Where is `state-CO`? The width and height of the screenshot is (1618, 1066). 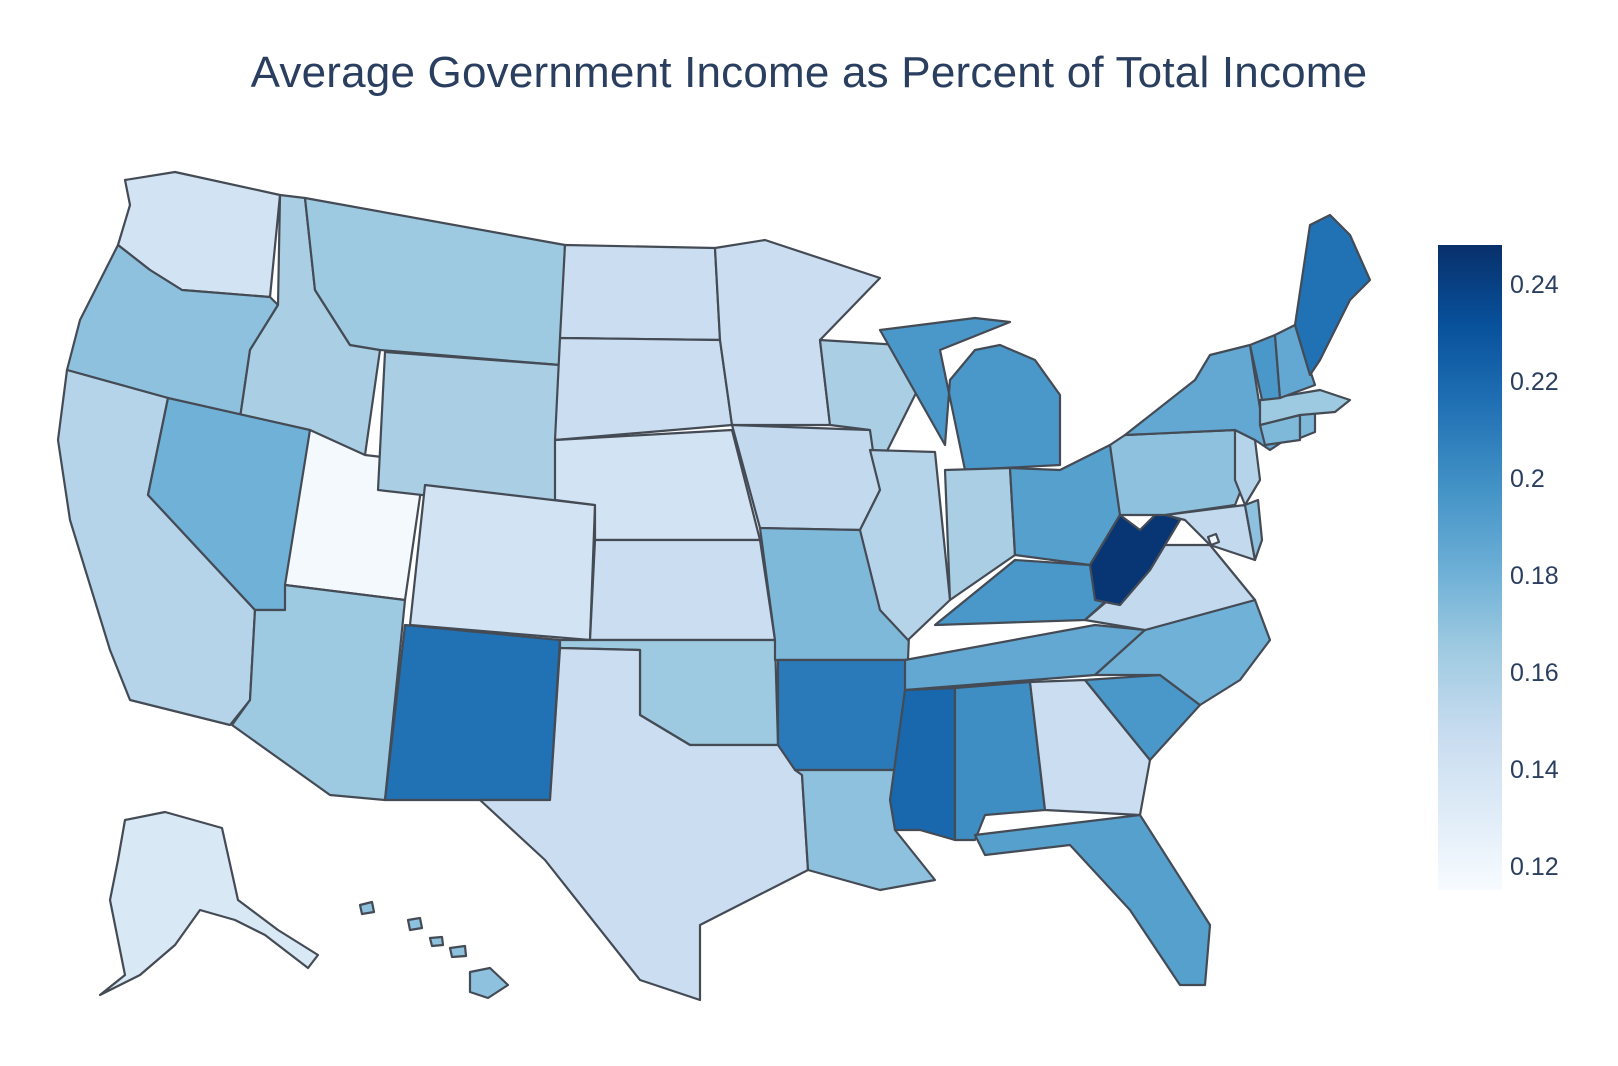 state-CO is located at coordinates (502, 562).